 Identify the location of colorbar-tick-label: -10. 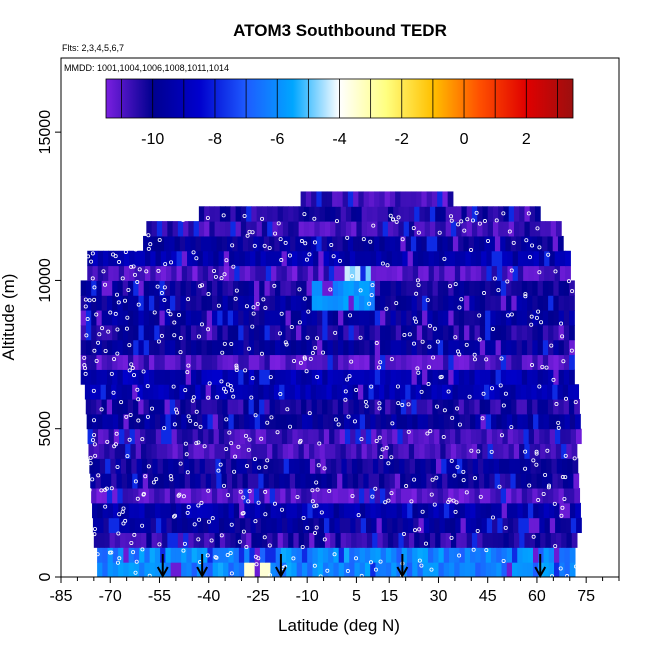
(152, 139).